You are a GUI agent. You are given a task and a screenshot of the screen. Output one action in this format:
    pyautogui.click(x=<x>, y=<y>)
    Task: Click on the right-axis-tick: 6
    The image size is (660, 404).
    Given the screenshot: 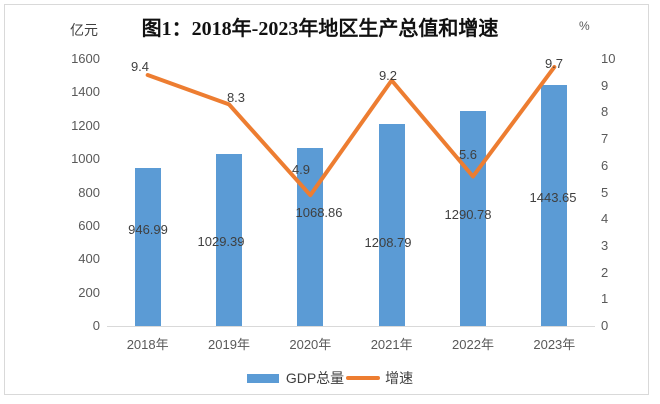 What is the action you would take?
    pyautogui.click(x=605, y=165)
    